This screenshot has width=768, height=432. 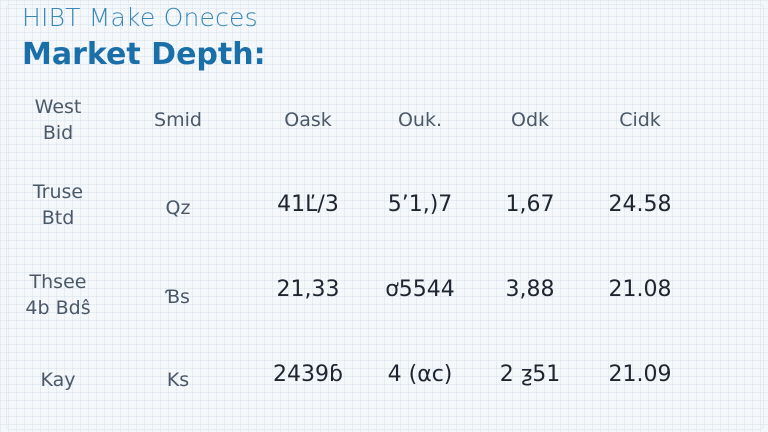 What do you see at coordinates (420, 289) in the screenshot?
I see `cell: ơ5544` at bounding box center [420, 289].